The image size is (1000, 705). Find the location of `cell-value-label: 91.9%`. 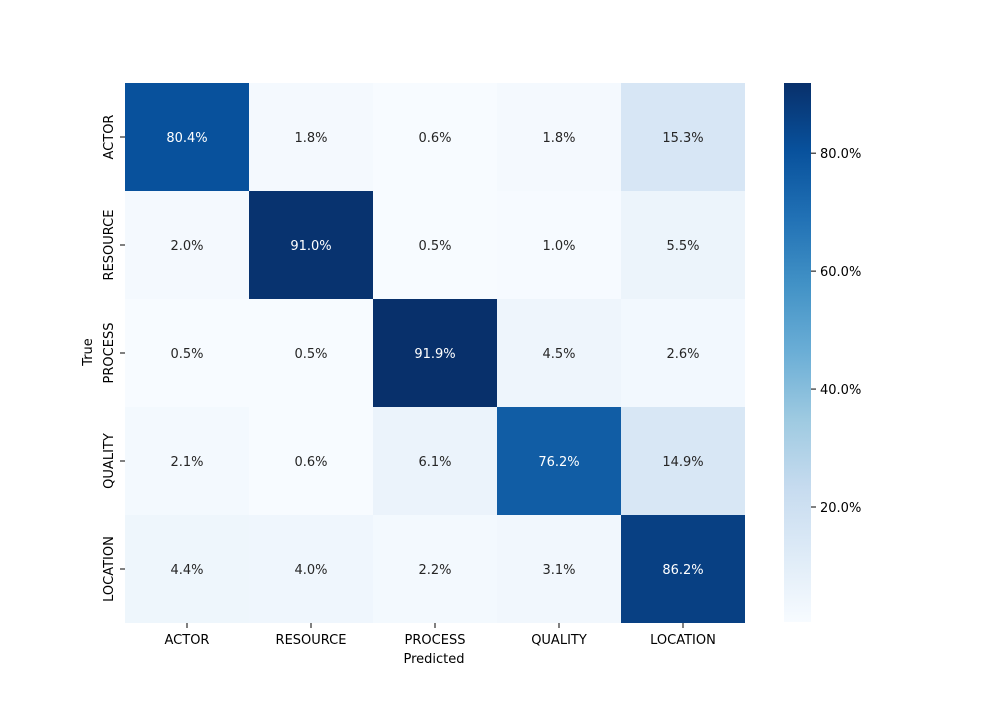

cell-value-label: 91.9% is located at coordinates (434, 354).